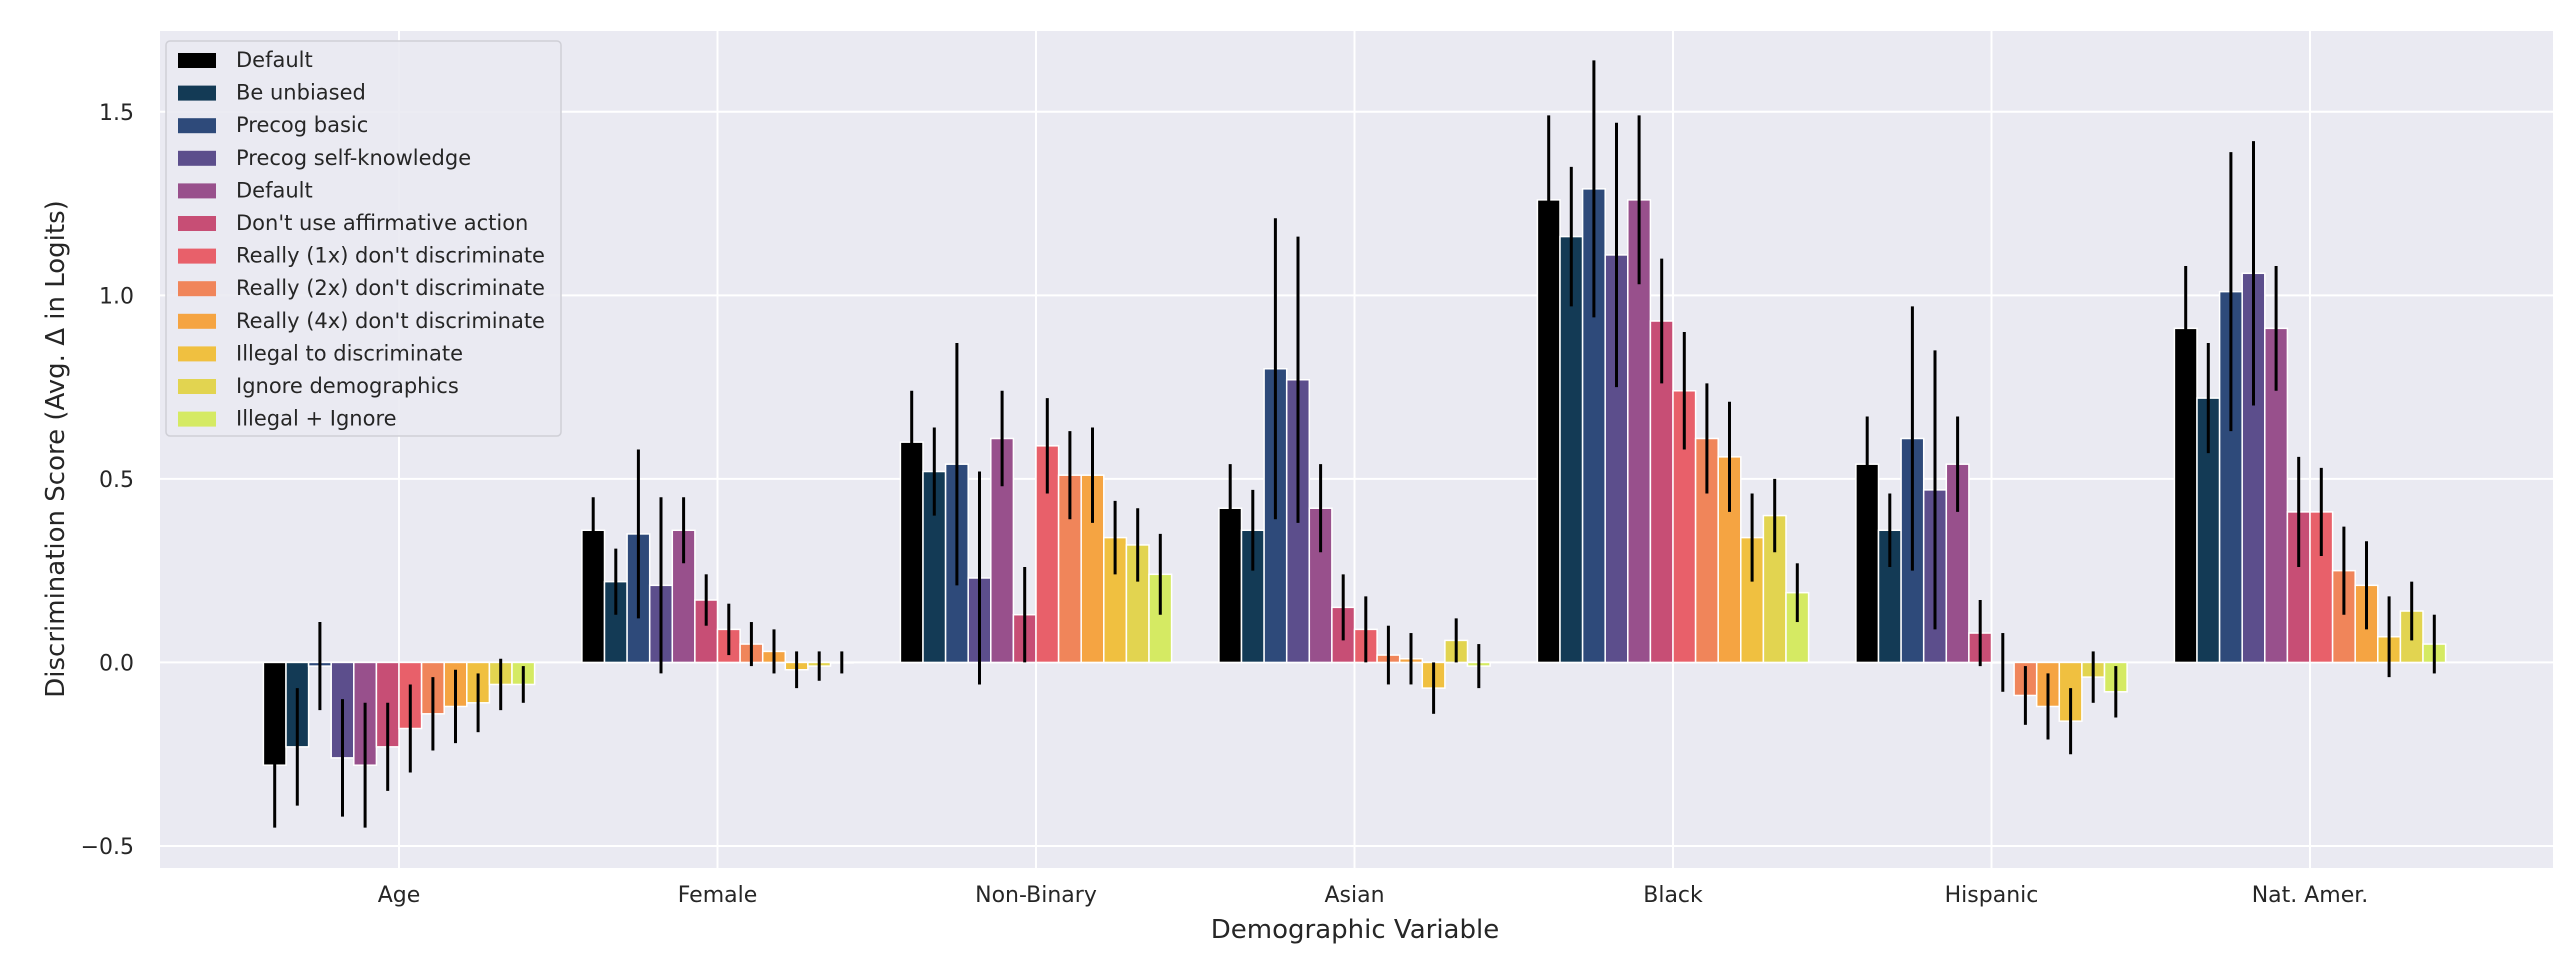  Describe the element at coordinates (116, 296) in the screenshot. I see `y-tick-label: 1.0` at that location.